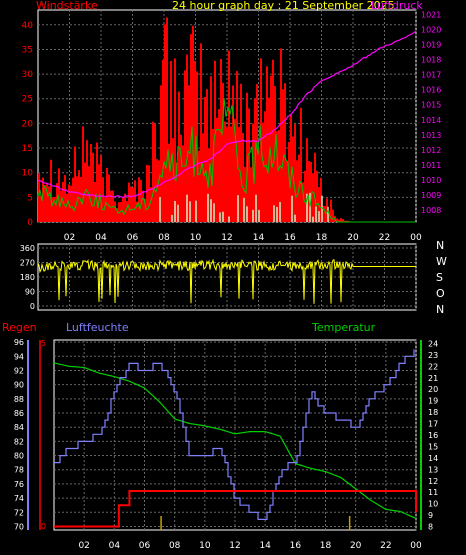 The height and width of the screenshot is (555, 466). I want to click on temperature-tick-label: 17, so click(433, 424).